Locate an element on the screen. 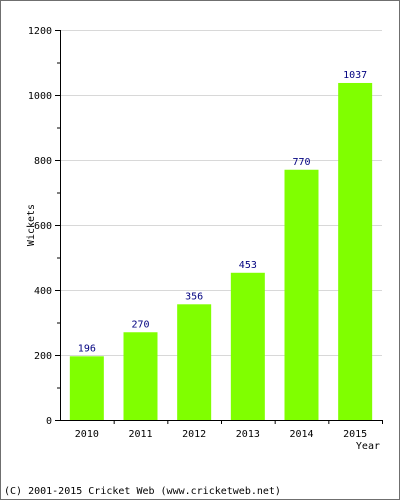 This screenshot has width=400, height=500. data-label-2014: 770 is located at coordinates (301, 162).